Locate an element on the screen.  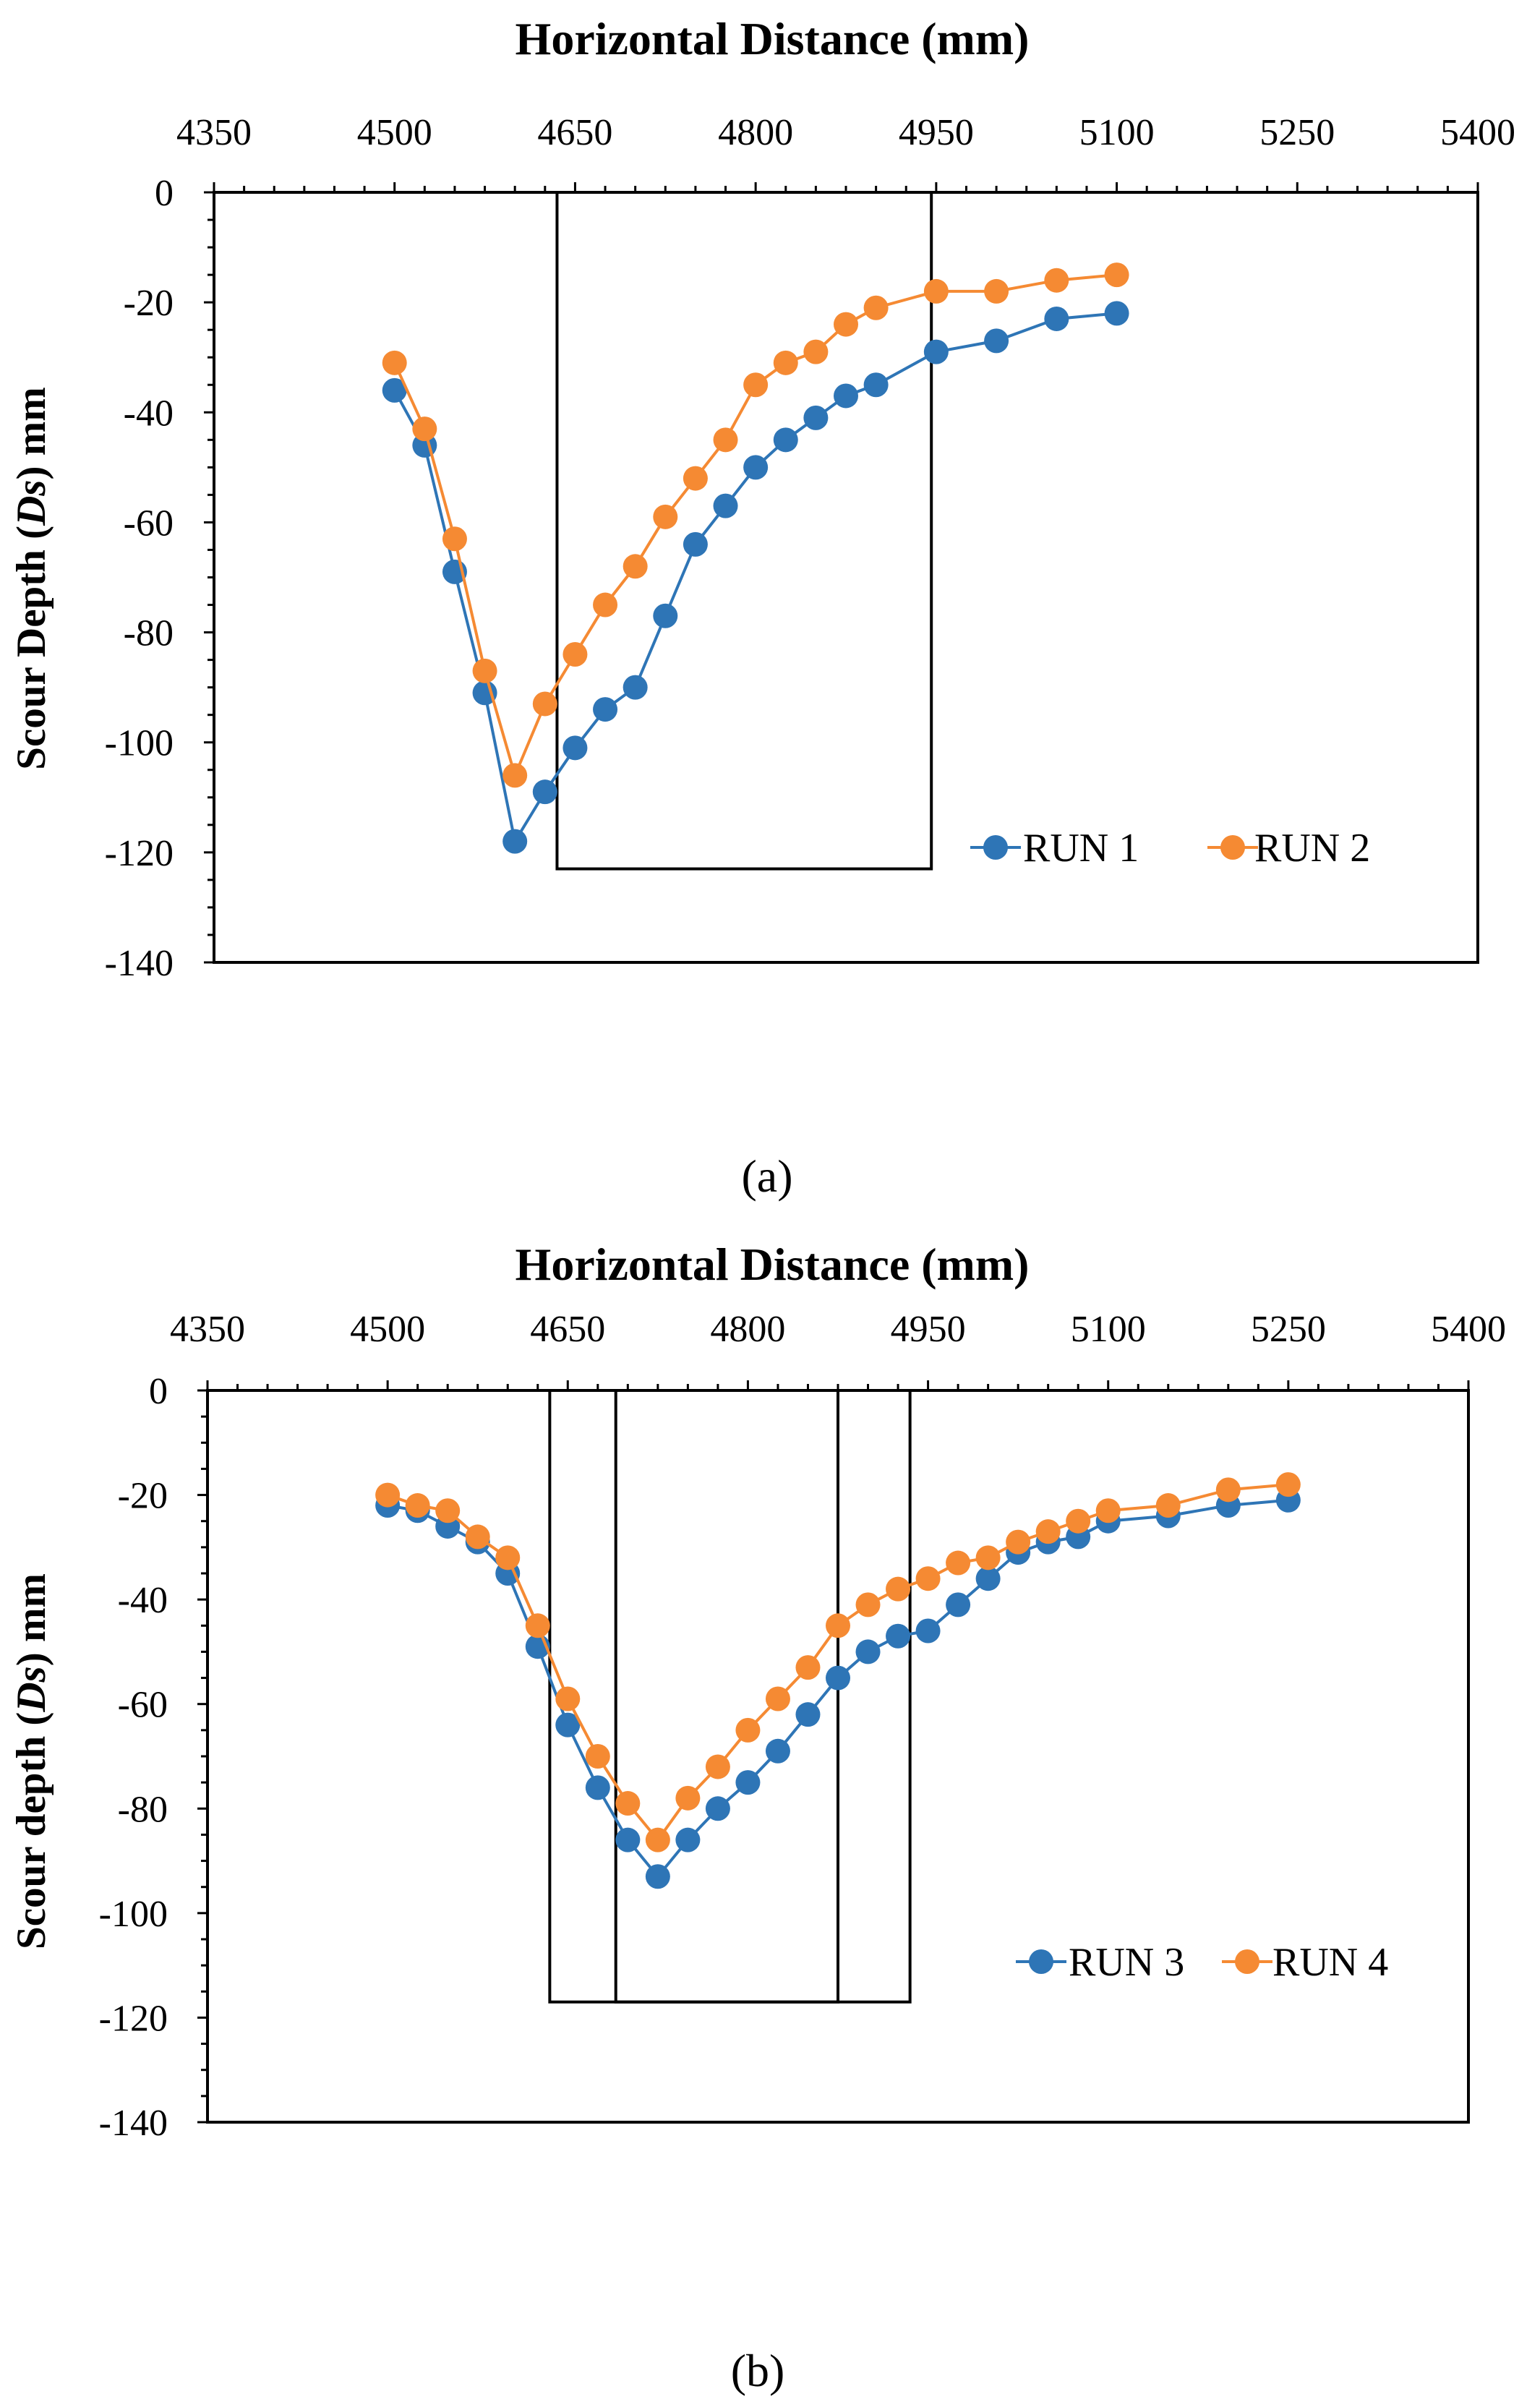
data-series-a is located at coordinates (755, 558).